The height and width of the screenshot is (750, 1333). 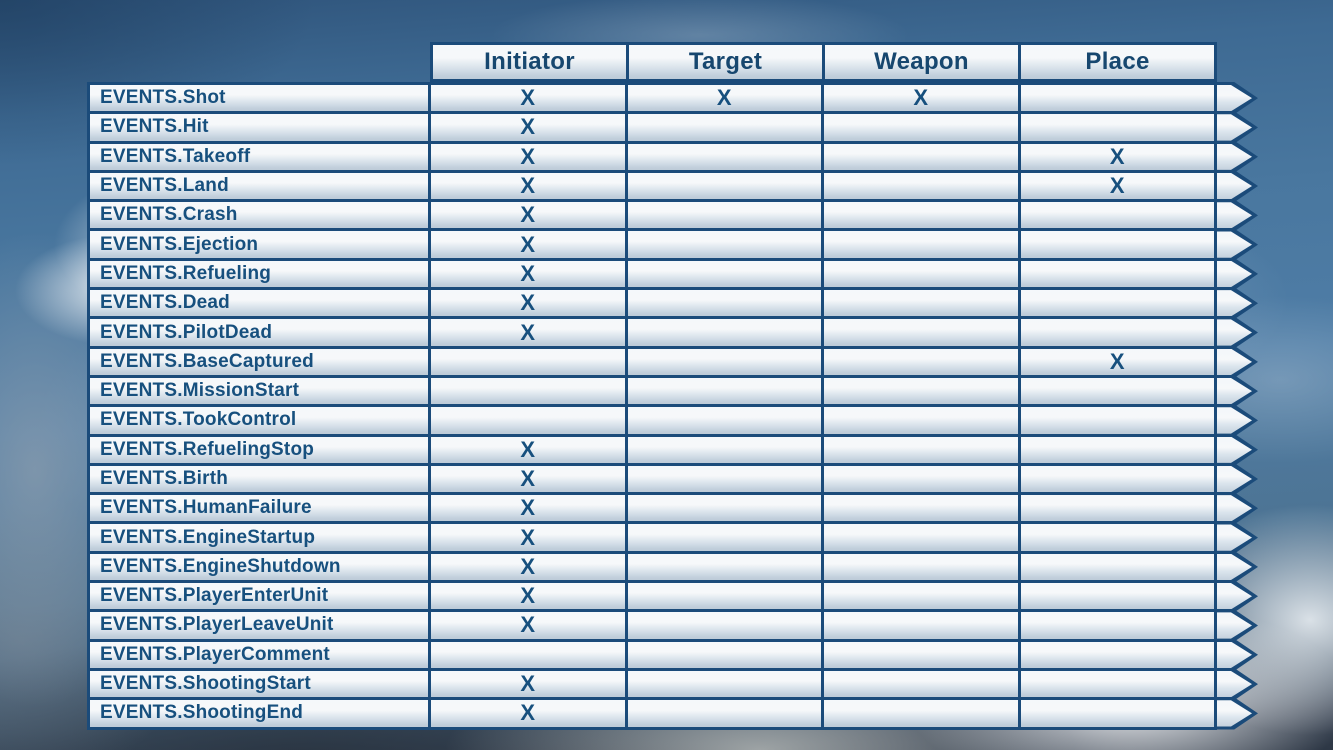 I want to click on table-row: EVENTS.PlayerEnterUnit X, so click(x=674, y=596).